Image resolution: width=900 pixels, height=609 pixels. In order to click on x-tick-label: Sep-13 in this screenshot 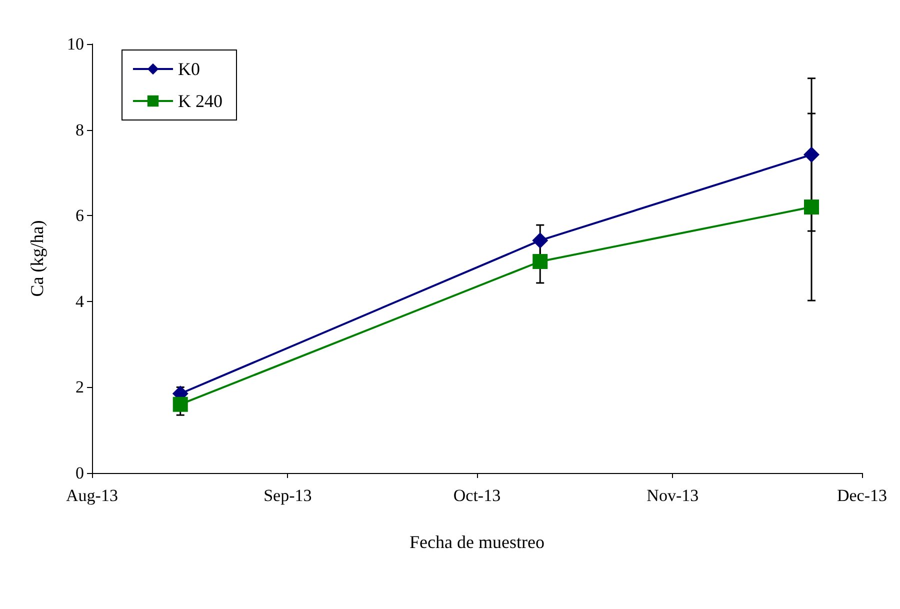, I will do `click(288, 495)`.